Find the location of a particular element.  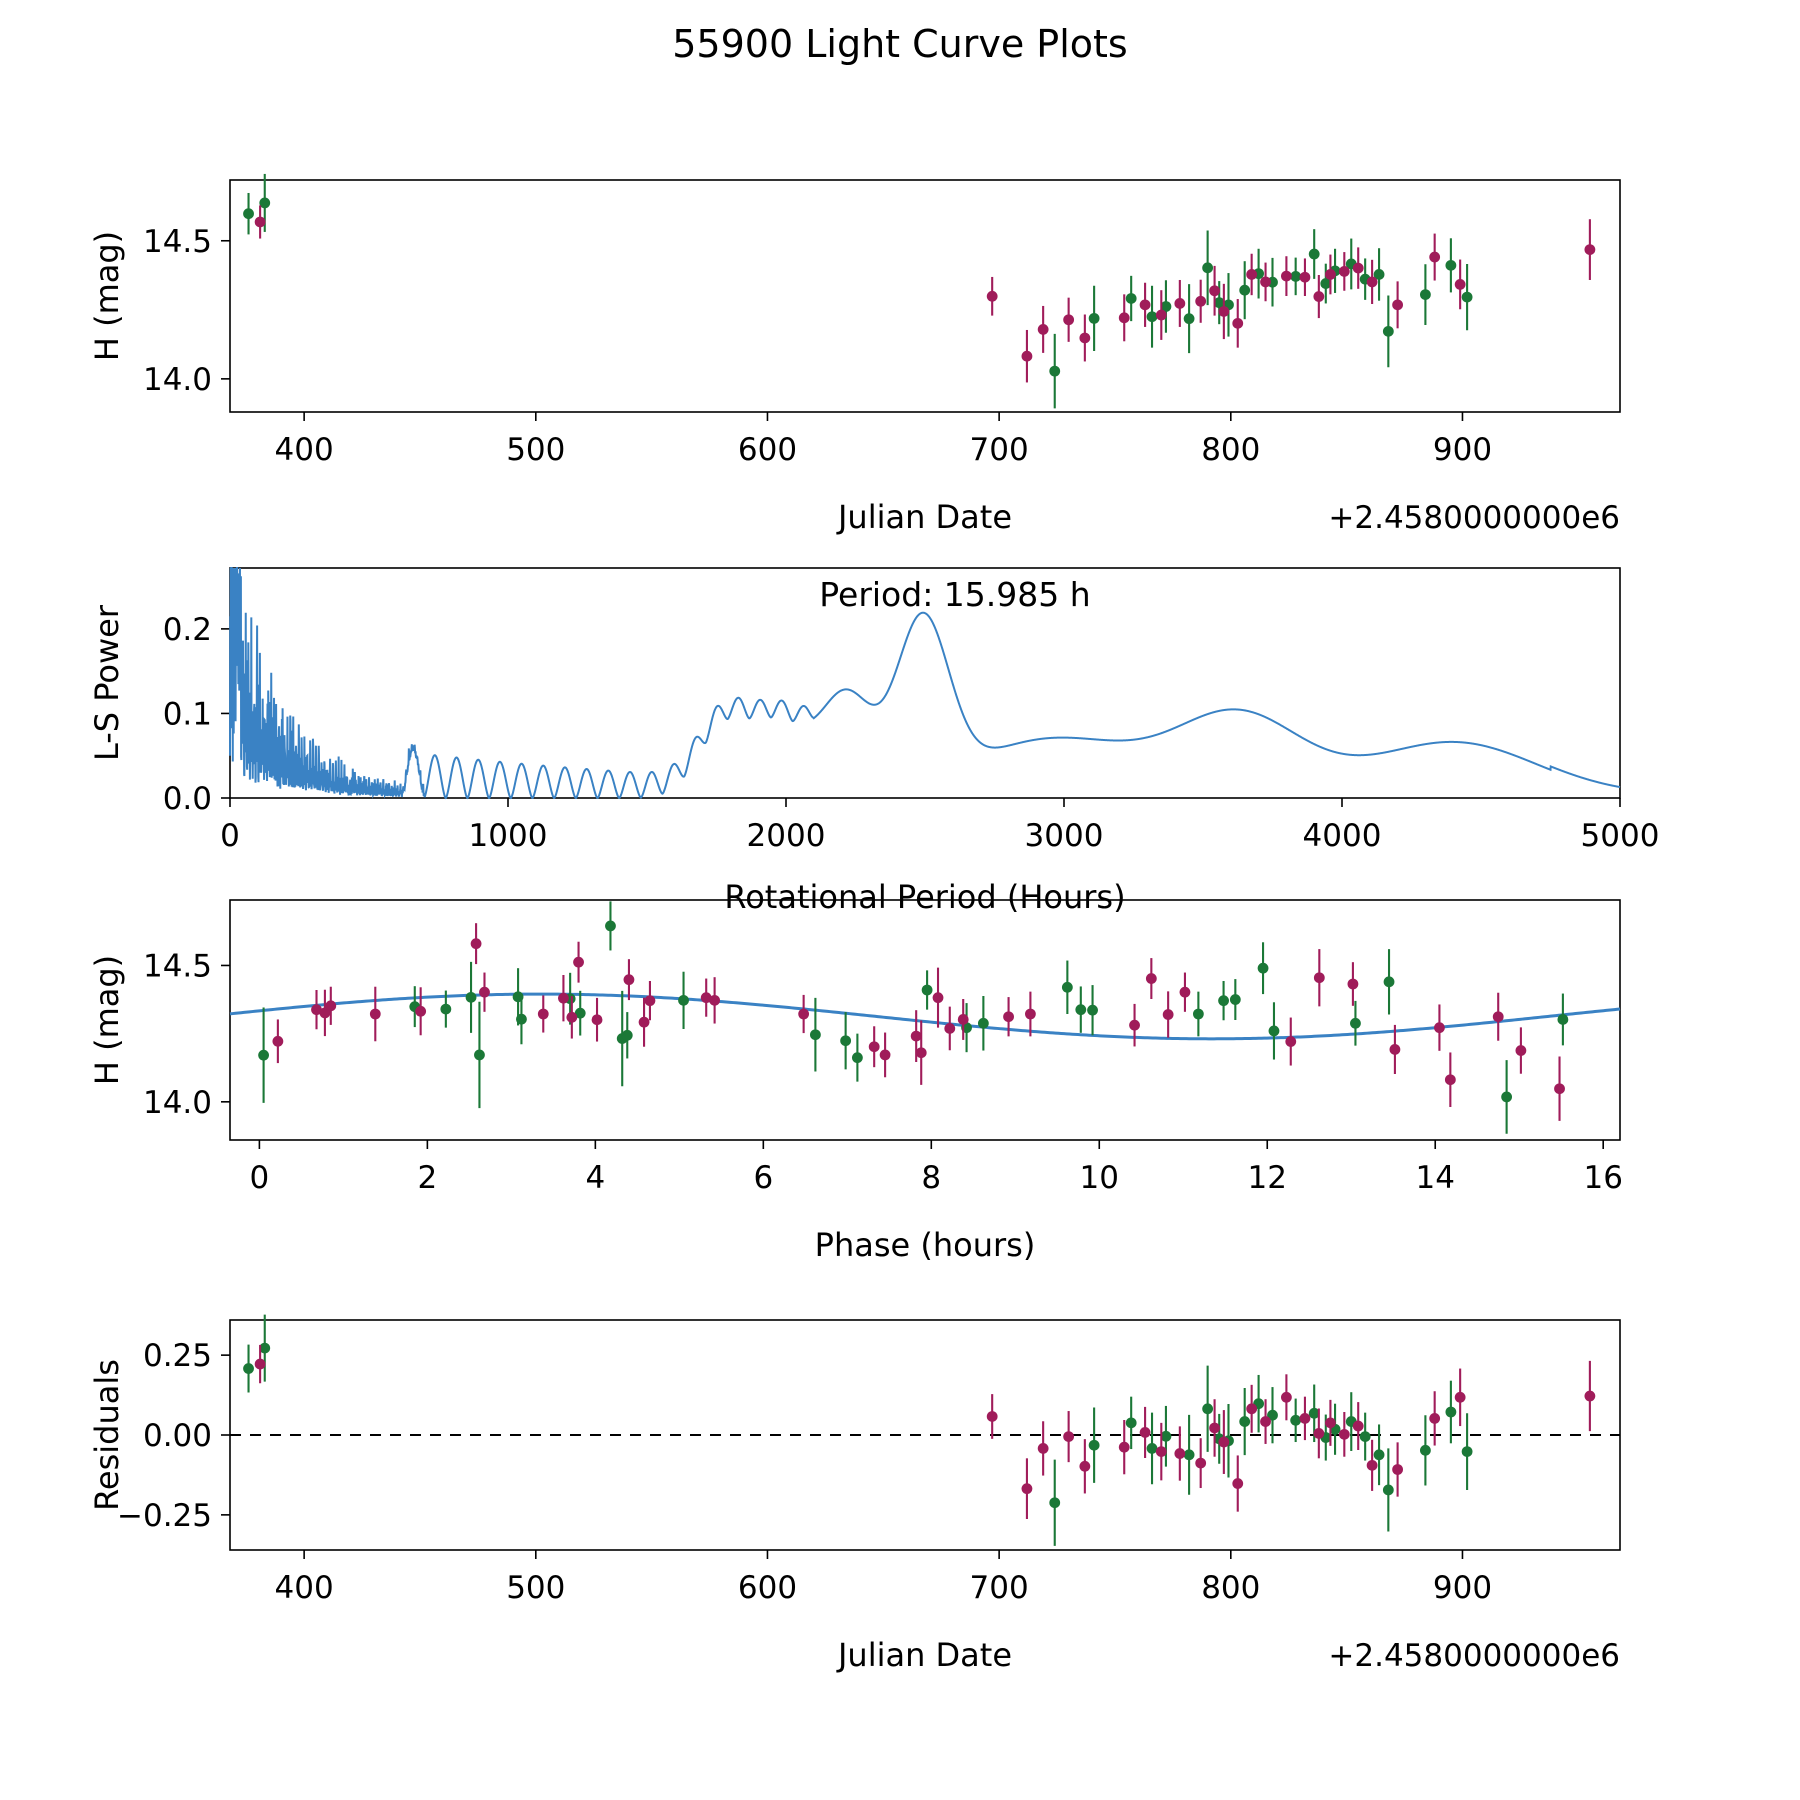

lightcurve-series-green is located at coordinates (858, 291).